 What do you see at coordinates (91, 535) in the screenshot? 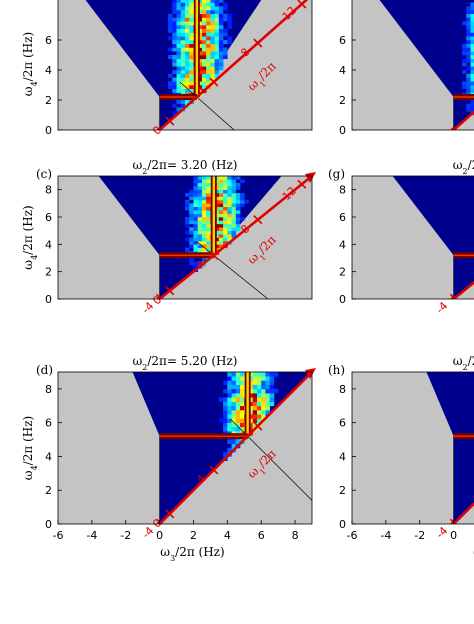
I see `x-tick-label: -4` at bounding box center [91, 535].